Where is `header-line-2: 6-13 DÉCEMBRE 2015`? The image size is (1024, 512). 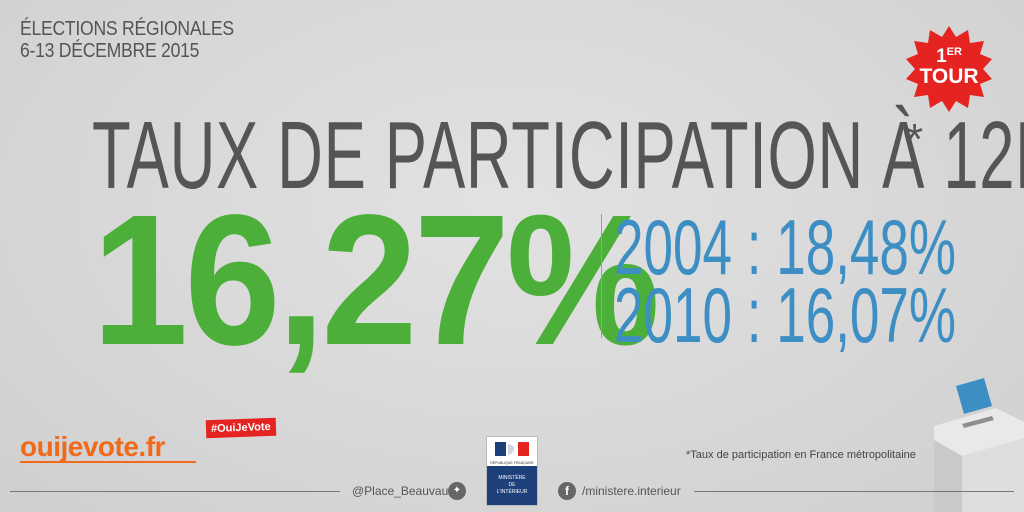
header-line-2: 6-13 DÉCEMBRE 2015 is located at coordinates (110, 51).